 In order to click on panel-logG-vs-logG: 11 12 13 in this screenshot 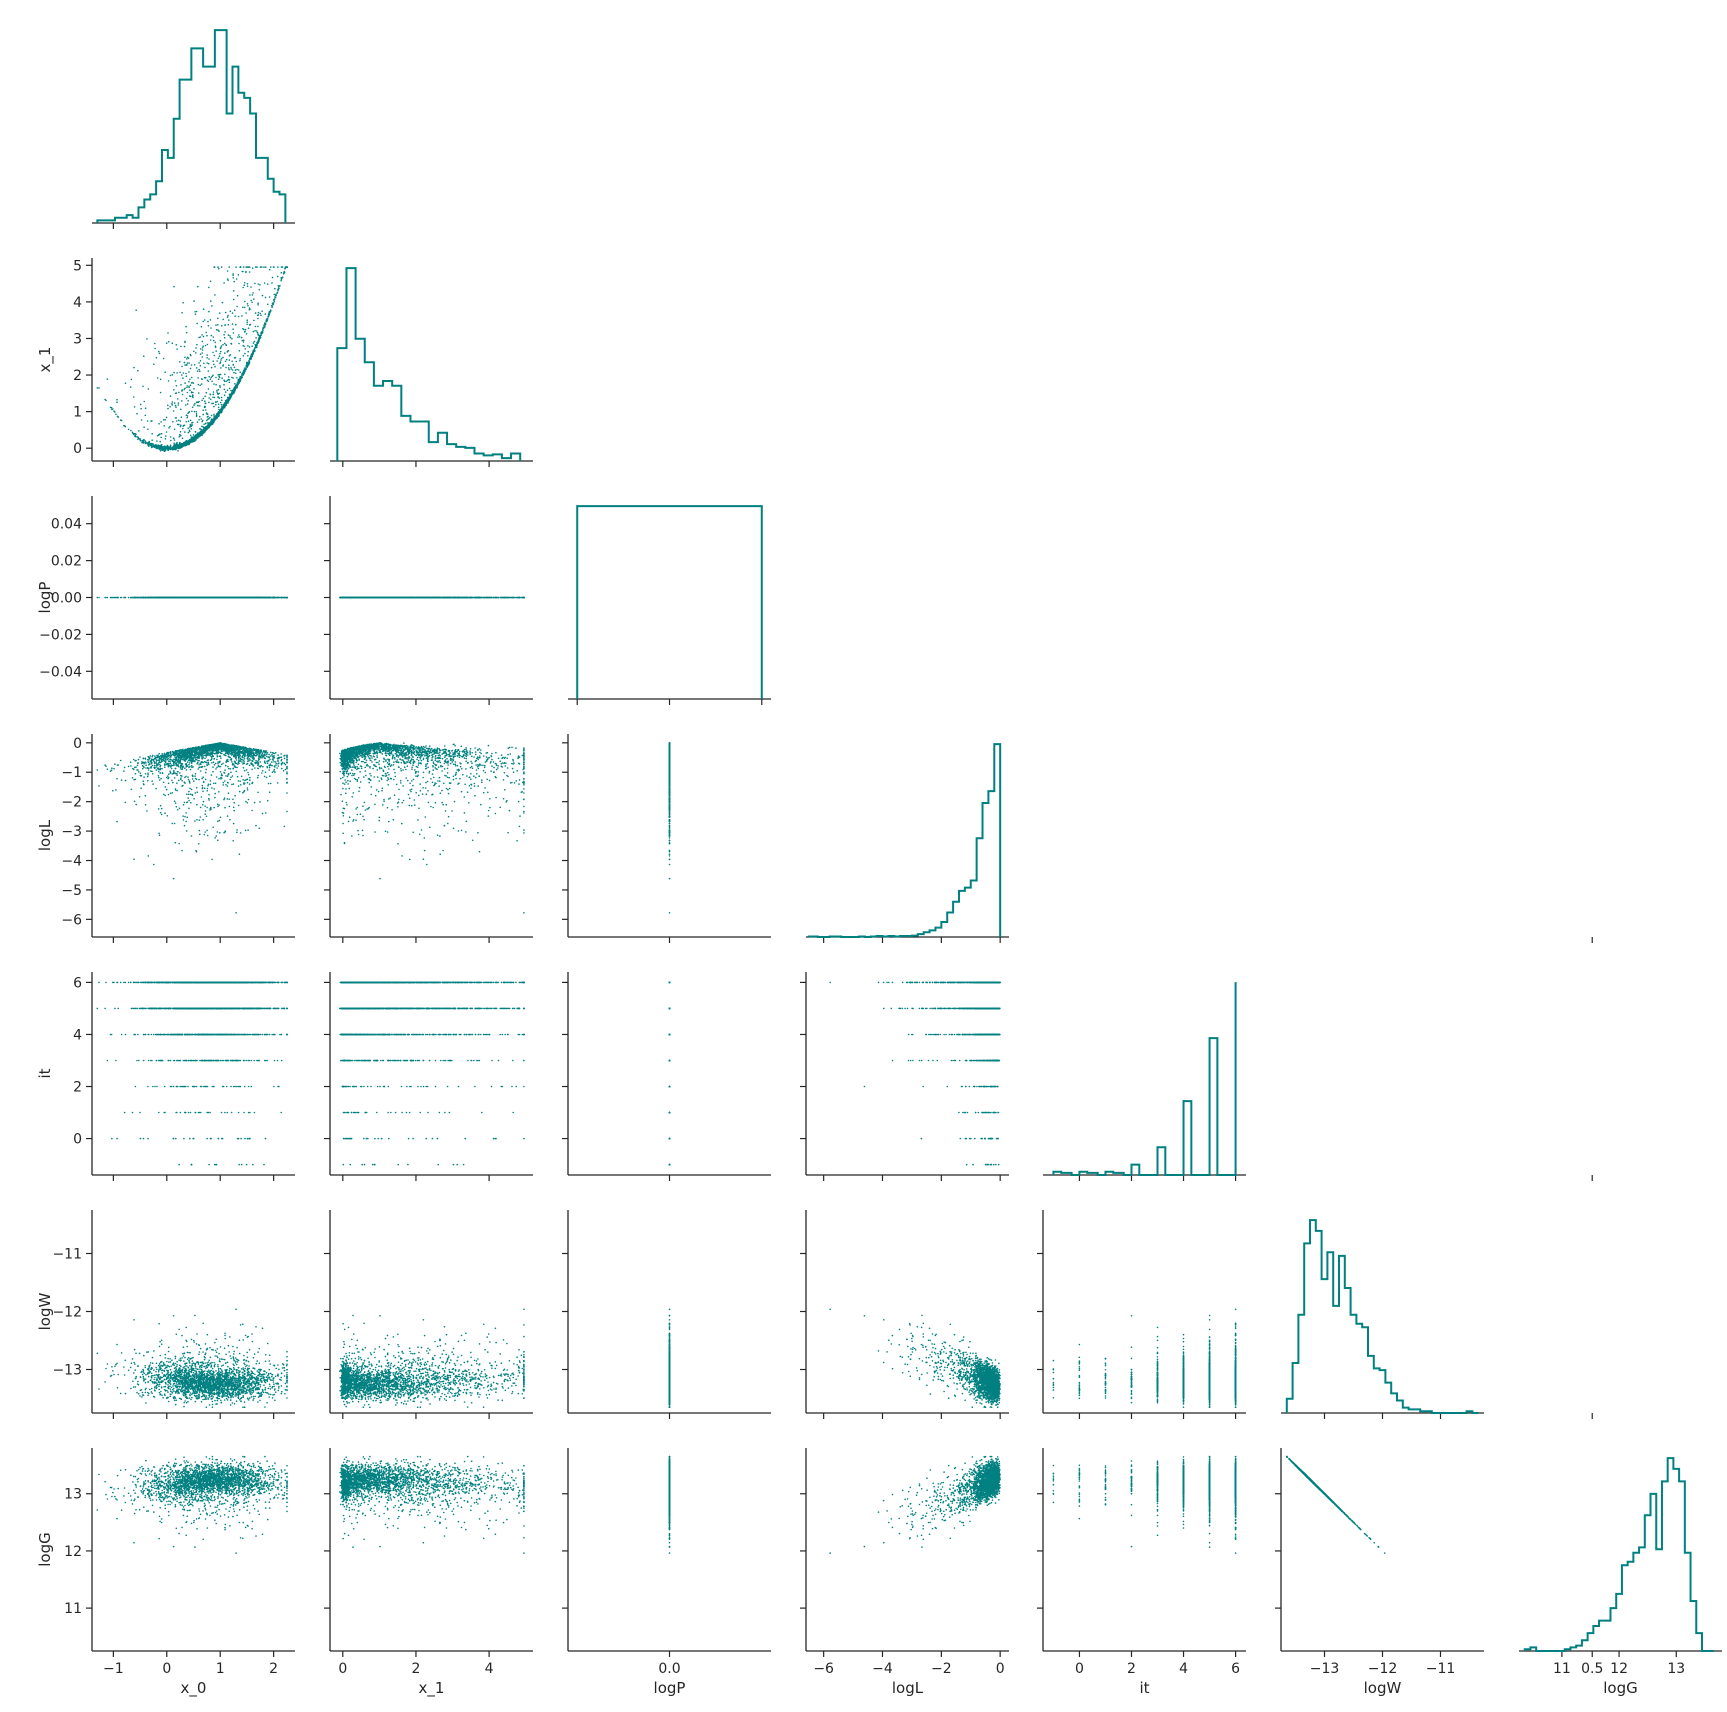, I will do `click(1620, 1664)`.